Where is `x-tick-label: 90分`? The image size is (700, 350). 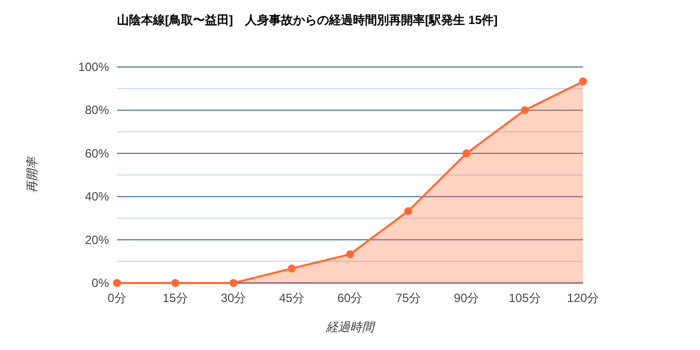 x-tick-label: 90分 is located at coordinates (467, 298).